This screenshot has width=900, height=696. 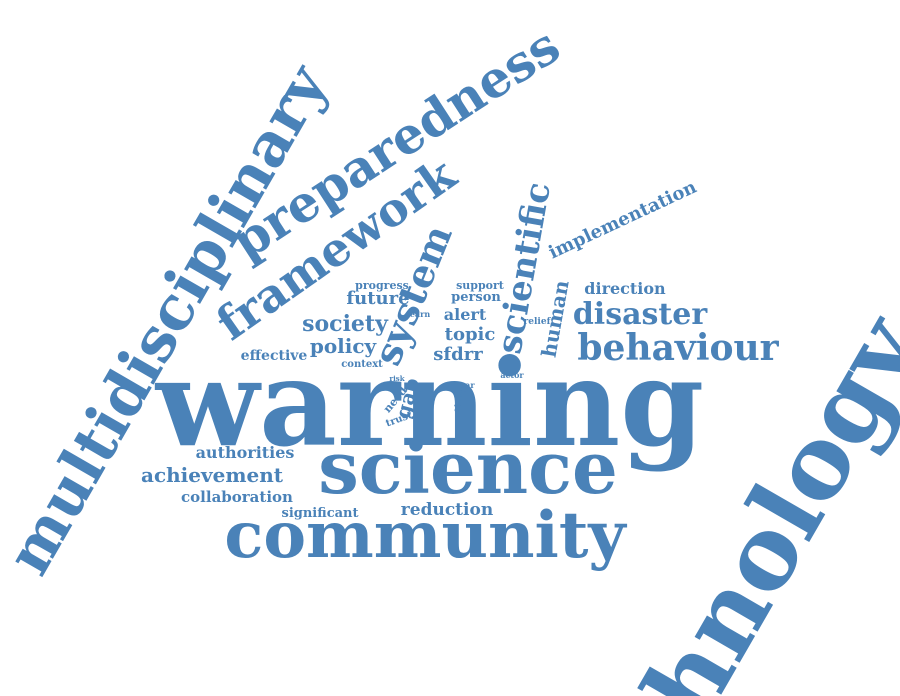 I want to click on word-person: person, so click(x=476, y=297).